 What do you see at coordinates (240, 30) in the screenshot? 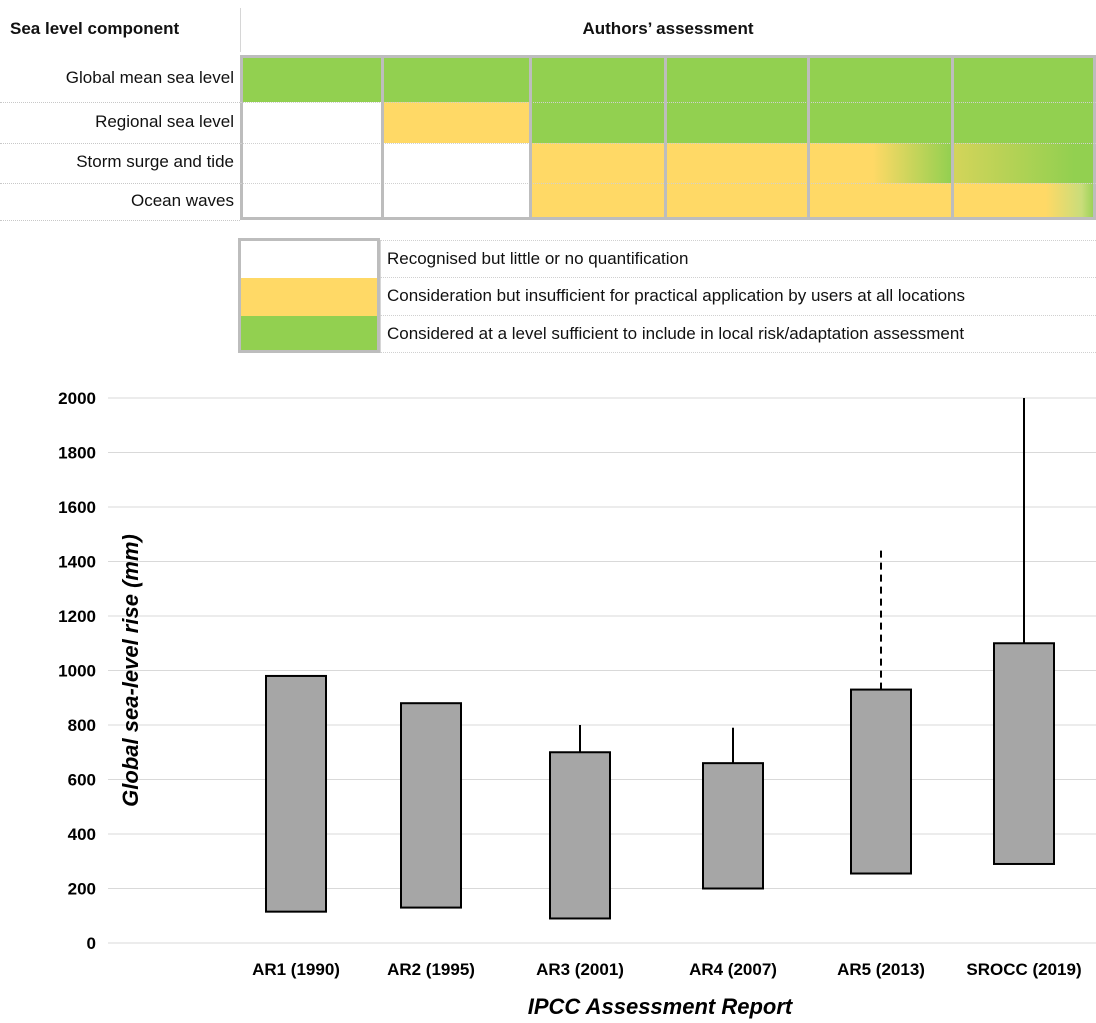
I see `header-divider` at bounding box center [240, 30].